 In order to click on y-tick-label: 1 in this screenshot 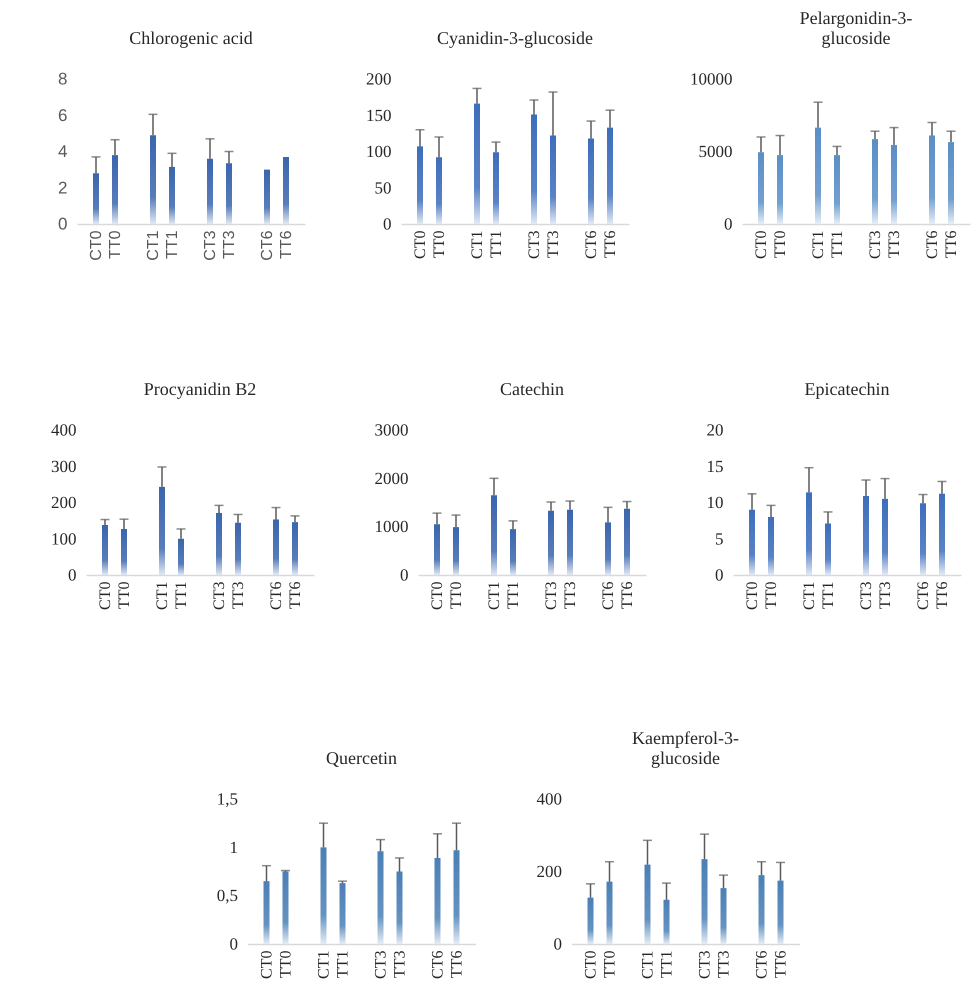, I will do `click(234, 847)`.